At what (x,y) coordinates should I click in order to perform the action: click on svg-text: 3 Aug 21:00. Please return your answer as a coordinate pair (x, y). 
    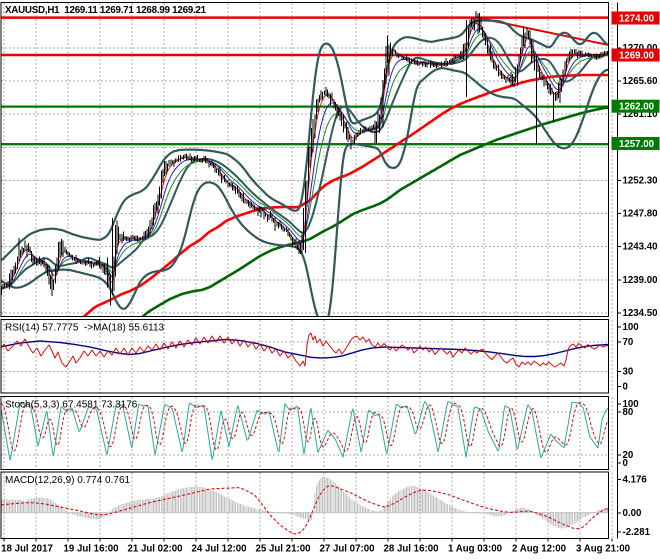
    Looking at the image, I should click on (603, 549).